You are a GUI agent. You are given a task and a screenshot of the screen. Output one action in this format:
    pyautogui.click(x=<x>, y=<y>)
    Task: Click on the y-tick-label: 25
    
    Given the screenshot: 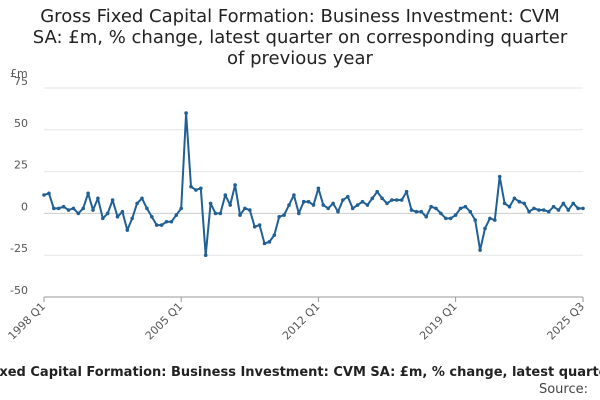 What is the action you would take?
    pyautogui.click(x=21, y=165)
    